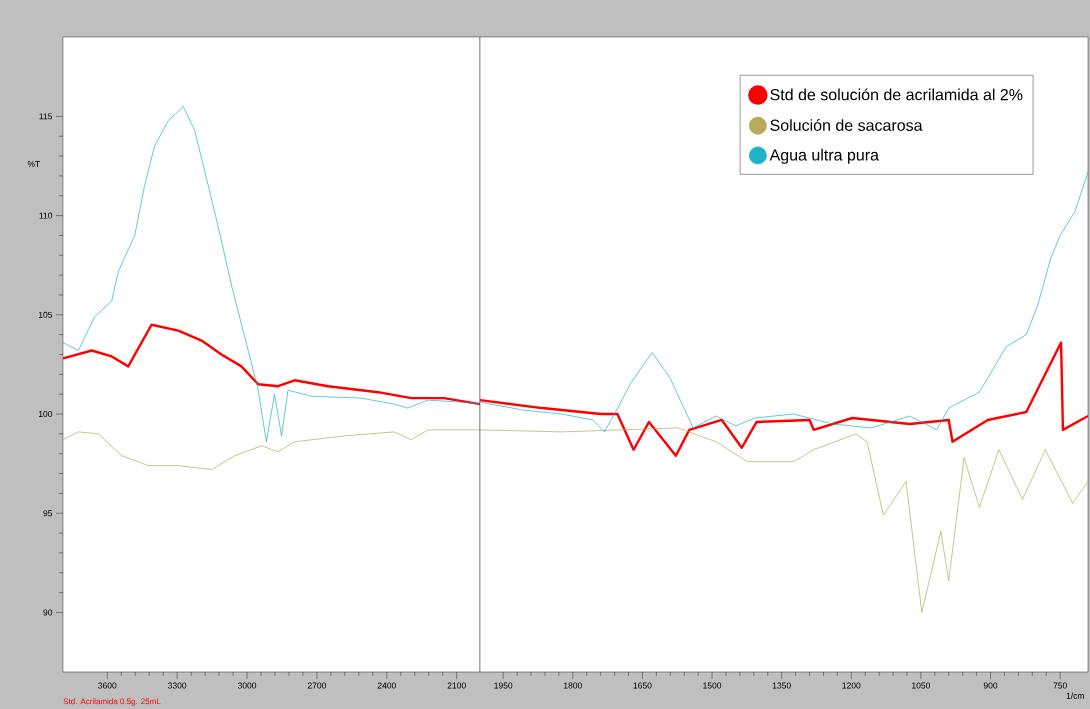 The image size is (1090, 709). What do you see at coordinates (921, 685) in the screenshot?
I see `x-tick-label: 1050` at bounding box center [921, 685].